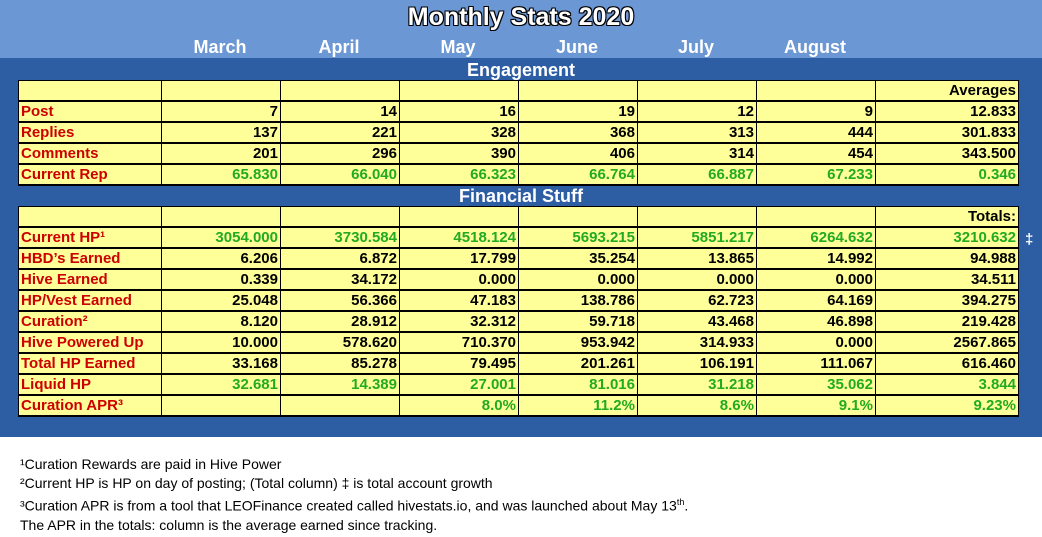 This screenshot has width=1042, height=537. What do you see at coordinates (578, 153) in the screenshot?
I see `value-cell: 406` at bounding box center [578, 153].